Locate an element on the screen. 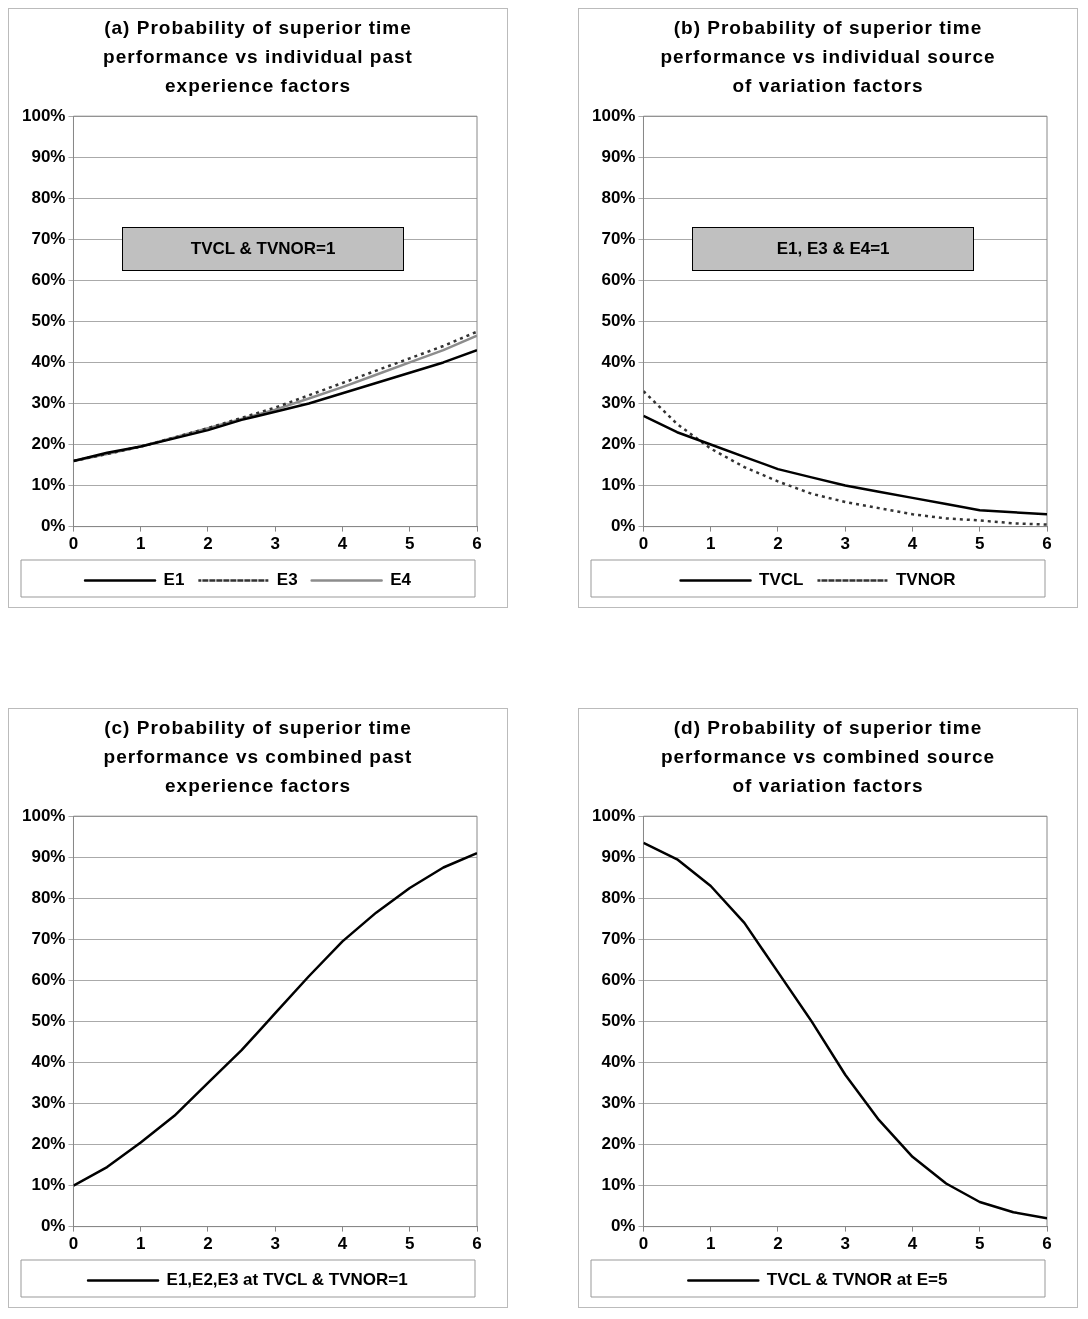 The height and width of the screenshot is (1319, 1088). chart-title: (c) Probability of superior time performance vs combined past experience factors is located at coordinates (258, 757).